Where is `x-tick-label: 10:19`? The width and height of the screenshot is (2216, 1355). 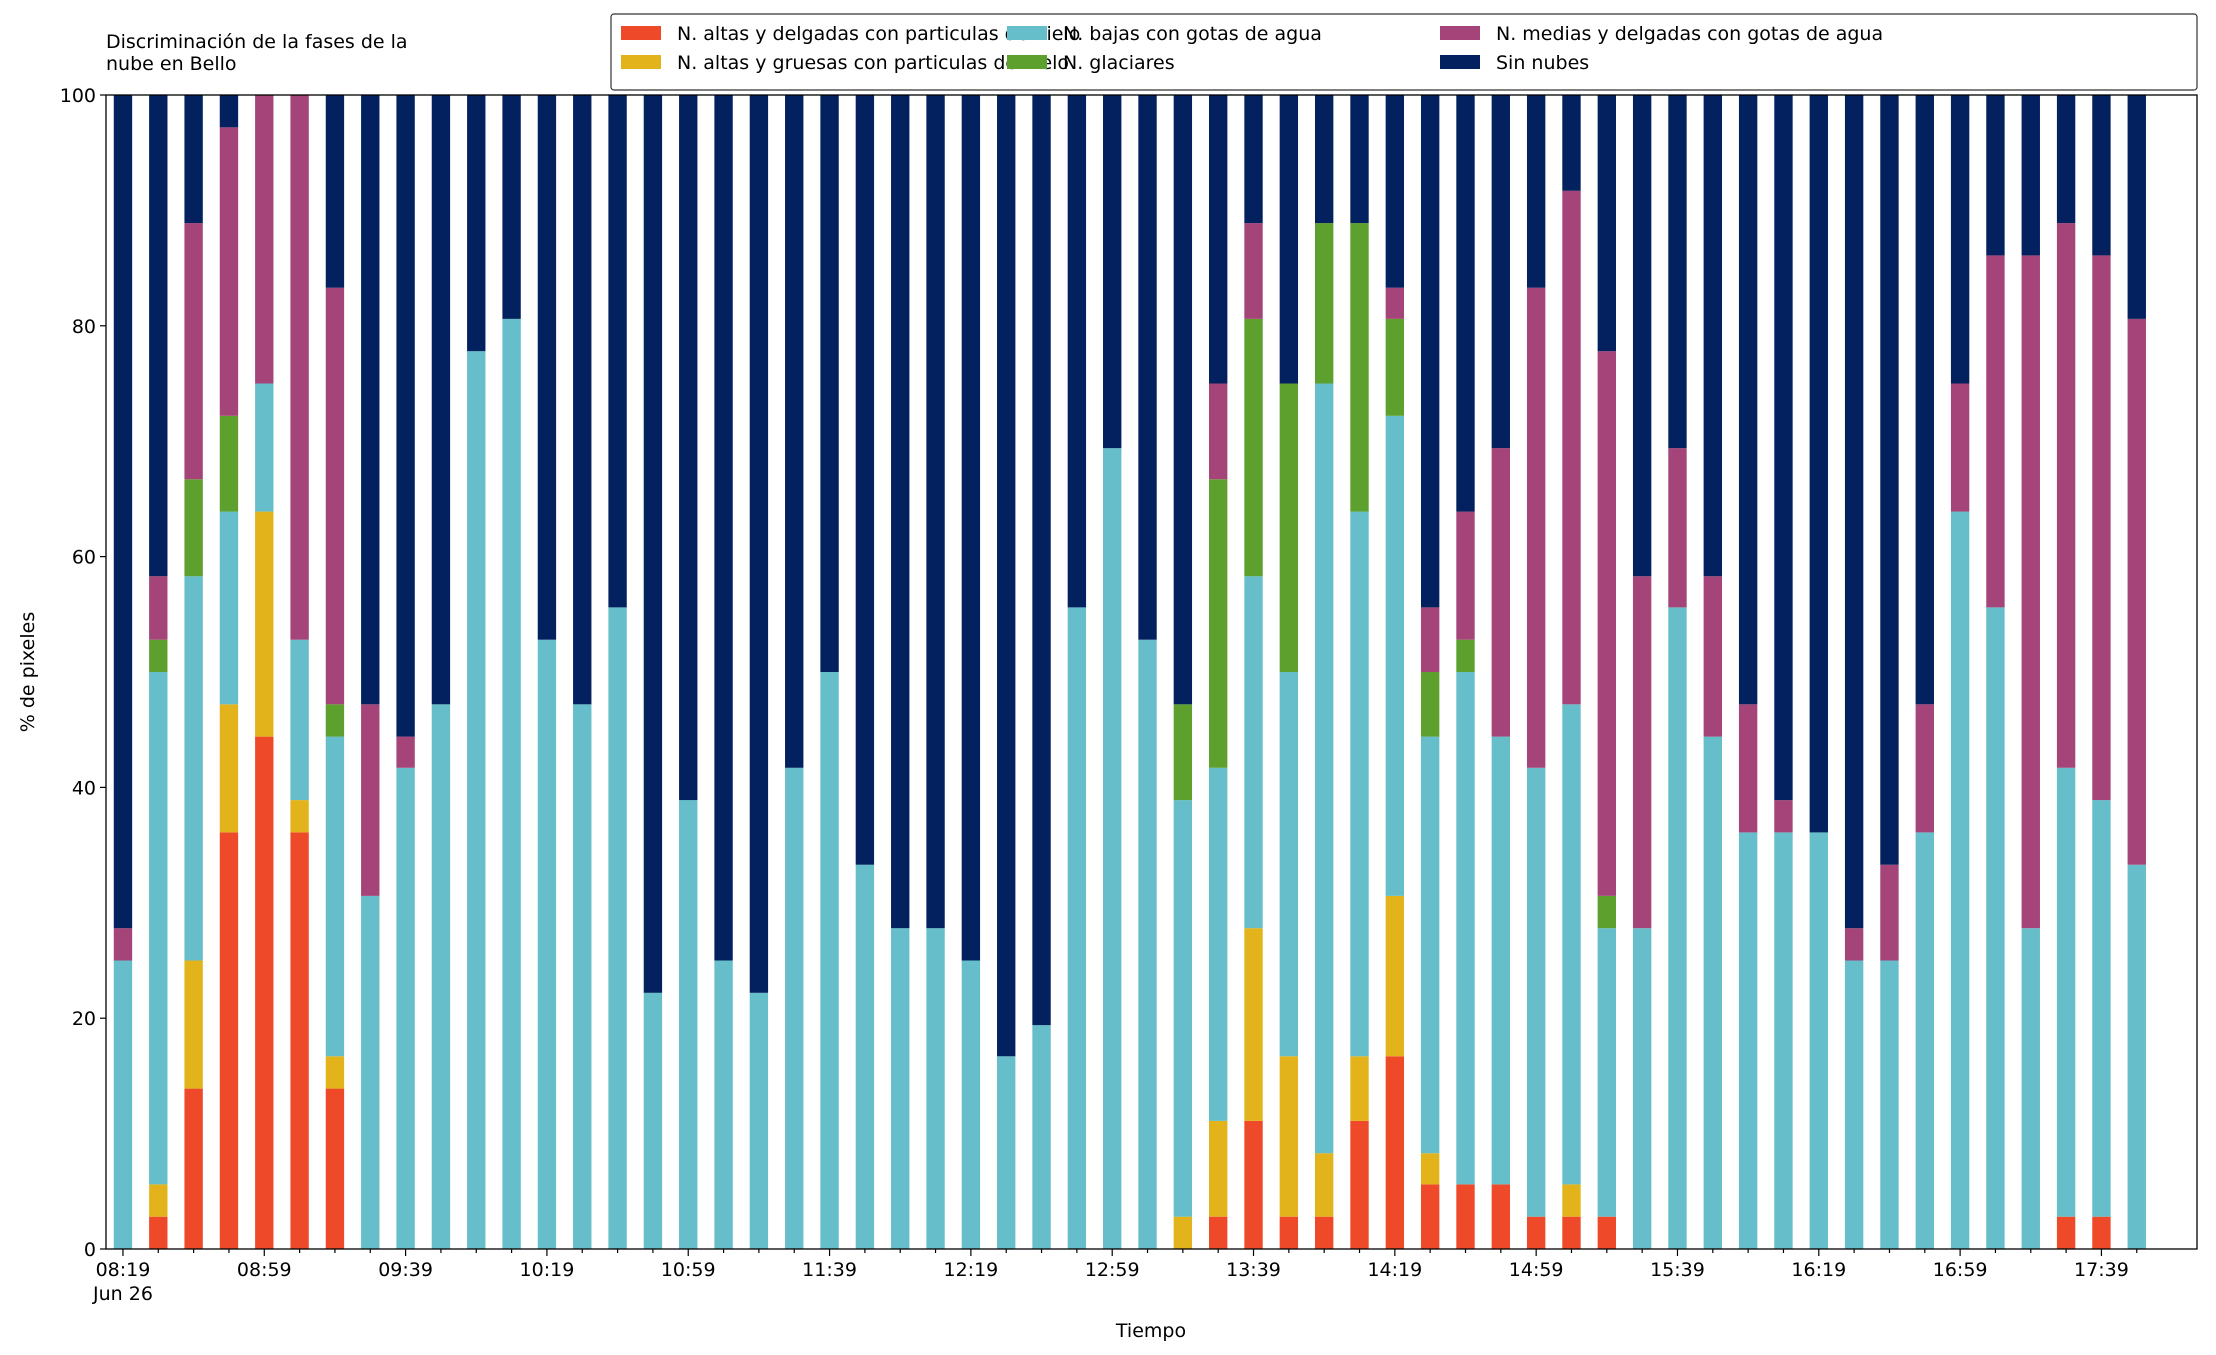
x-tick-label: 10:19 is located at coordinates (547, 1270).